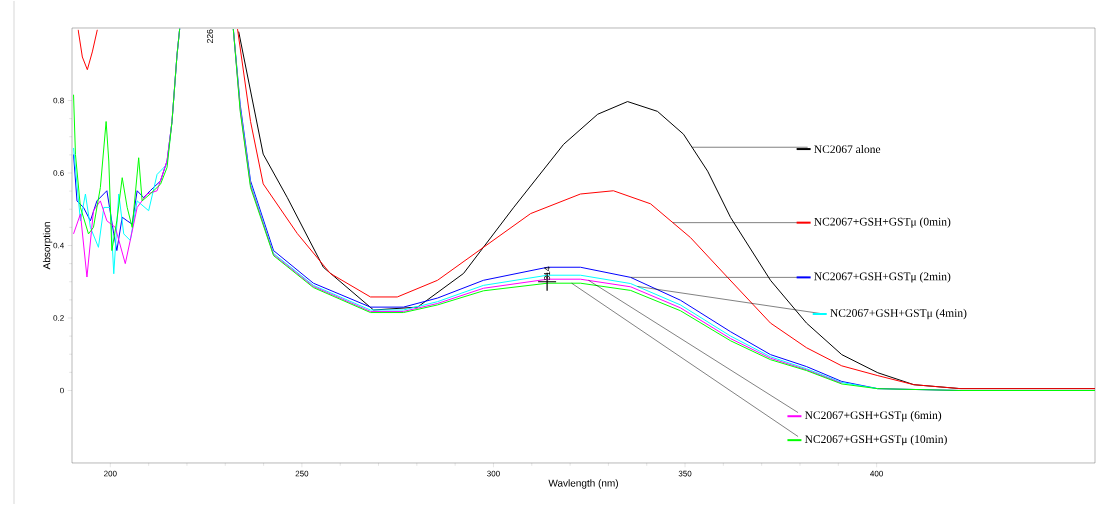 Image resolution: width=1098 pixels, height=505 pixels. What do you see at coordinates (898, 314) in the screenshot?
I see `legend-label: NC2067+GSH+GSTμ (4min)` at bounding box center [898, 314].